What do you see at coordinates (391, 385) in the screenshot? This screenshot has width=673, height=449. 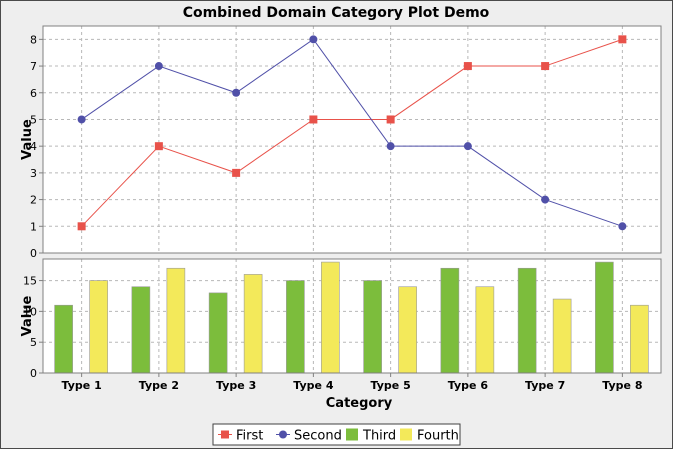 I see `category-label: Type 5` at bounding box center [391, 385].